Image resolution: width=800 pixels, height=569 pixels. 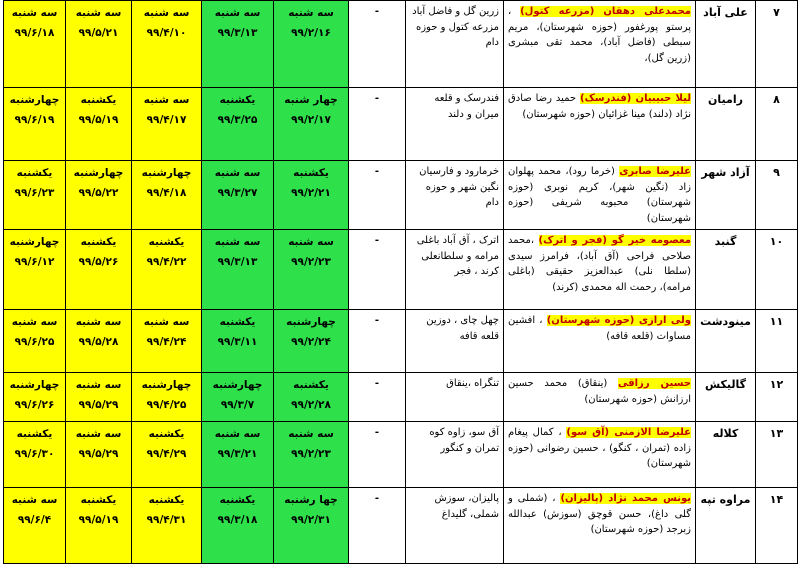 I want to click on date-cell: یکشنبه ۹۹/۵/۱۹, so click(x=98, y=124).